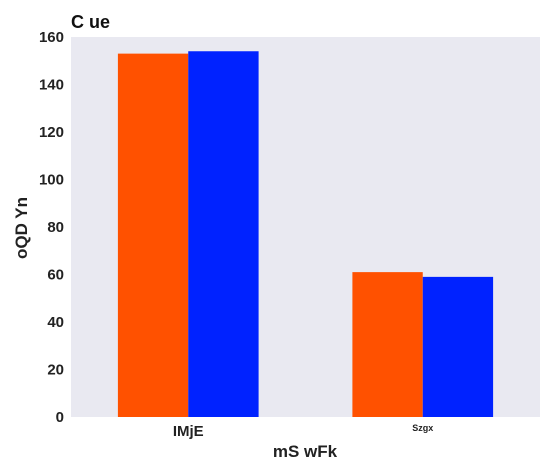 Image resolution: width=553 pixels, height=474 pixels. I want to click on y-axis-label: oQD Yn, so click(21, 228).